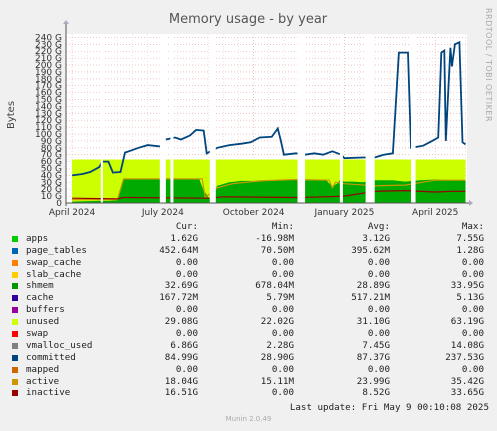 This screenshot has width=497, height=431. What do you see at coordinates (43, 381) in the screenshot?
I see `legend-name: active` at bounding box center [43, 381].